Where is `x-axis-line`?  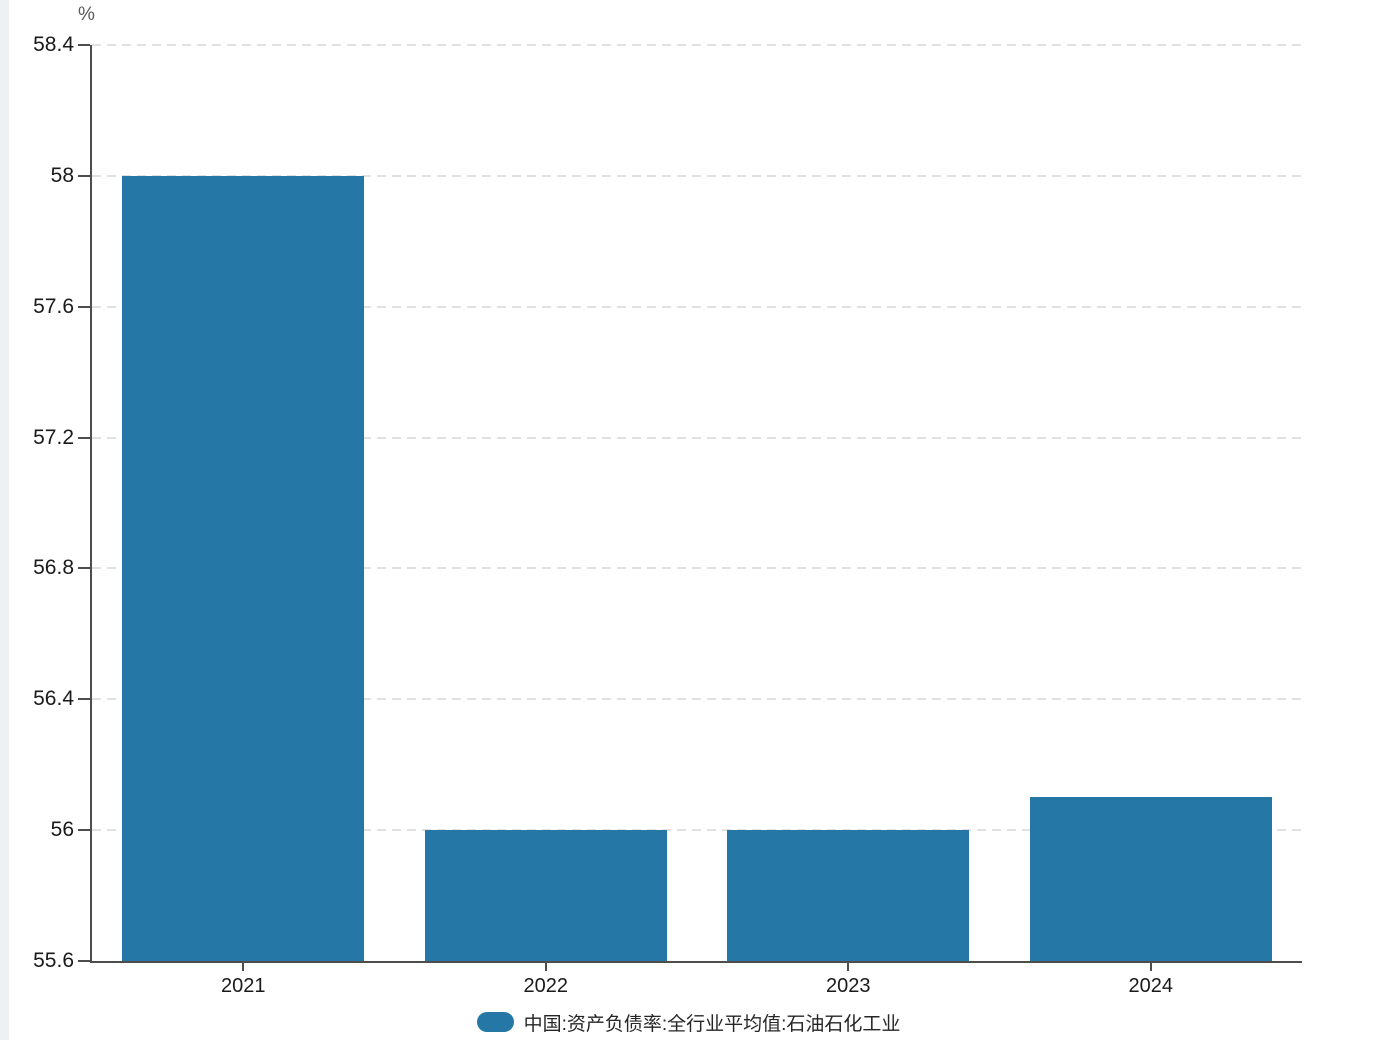
x-axis-line is located at coordinates (696, 962).